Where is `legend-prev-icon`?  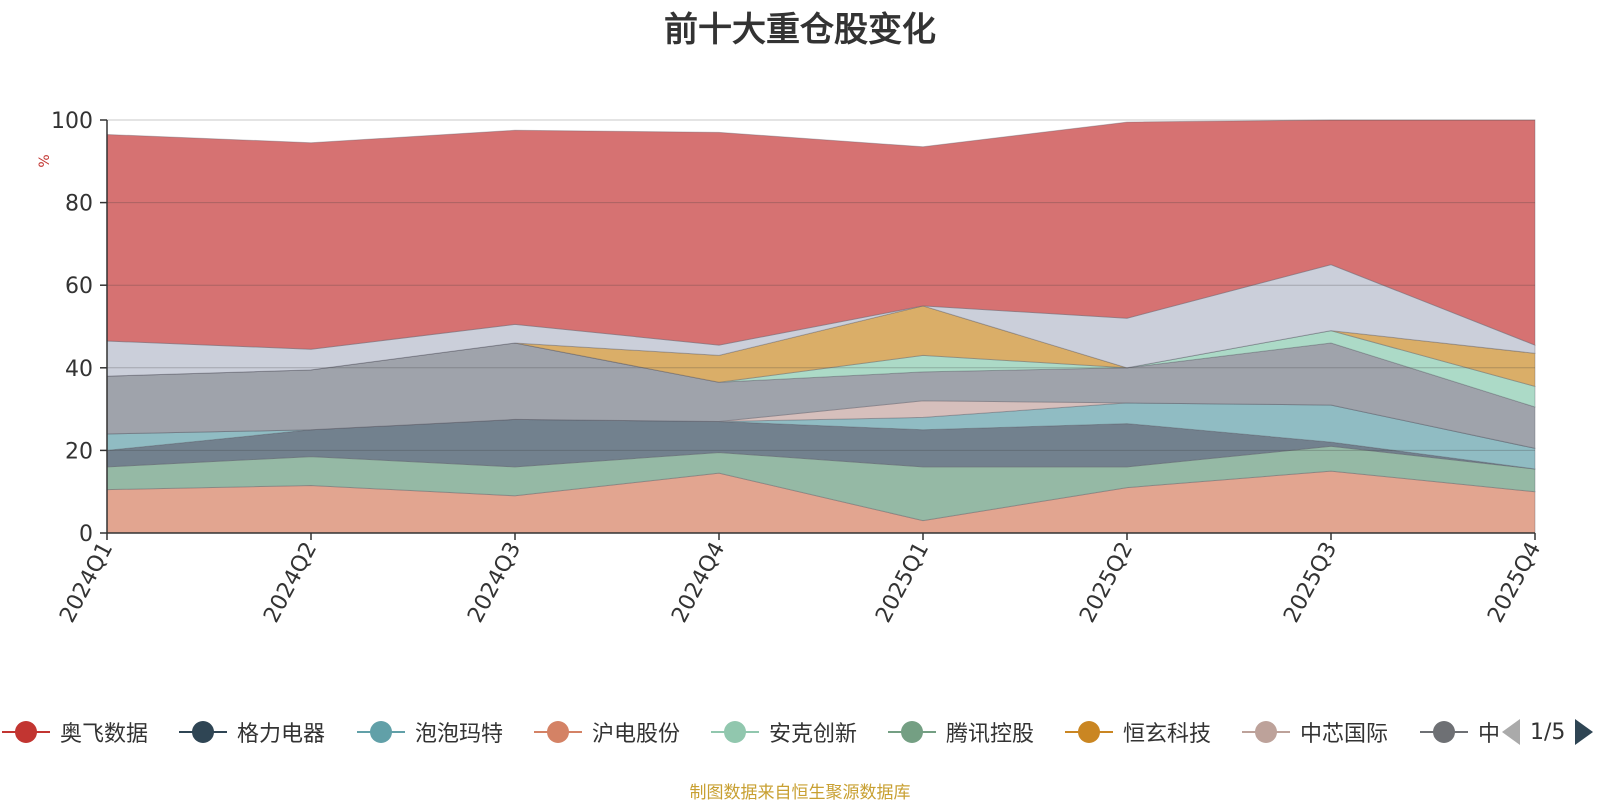 legend-prev-icon is located at coordinates (1511, 732).